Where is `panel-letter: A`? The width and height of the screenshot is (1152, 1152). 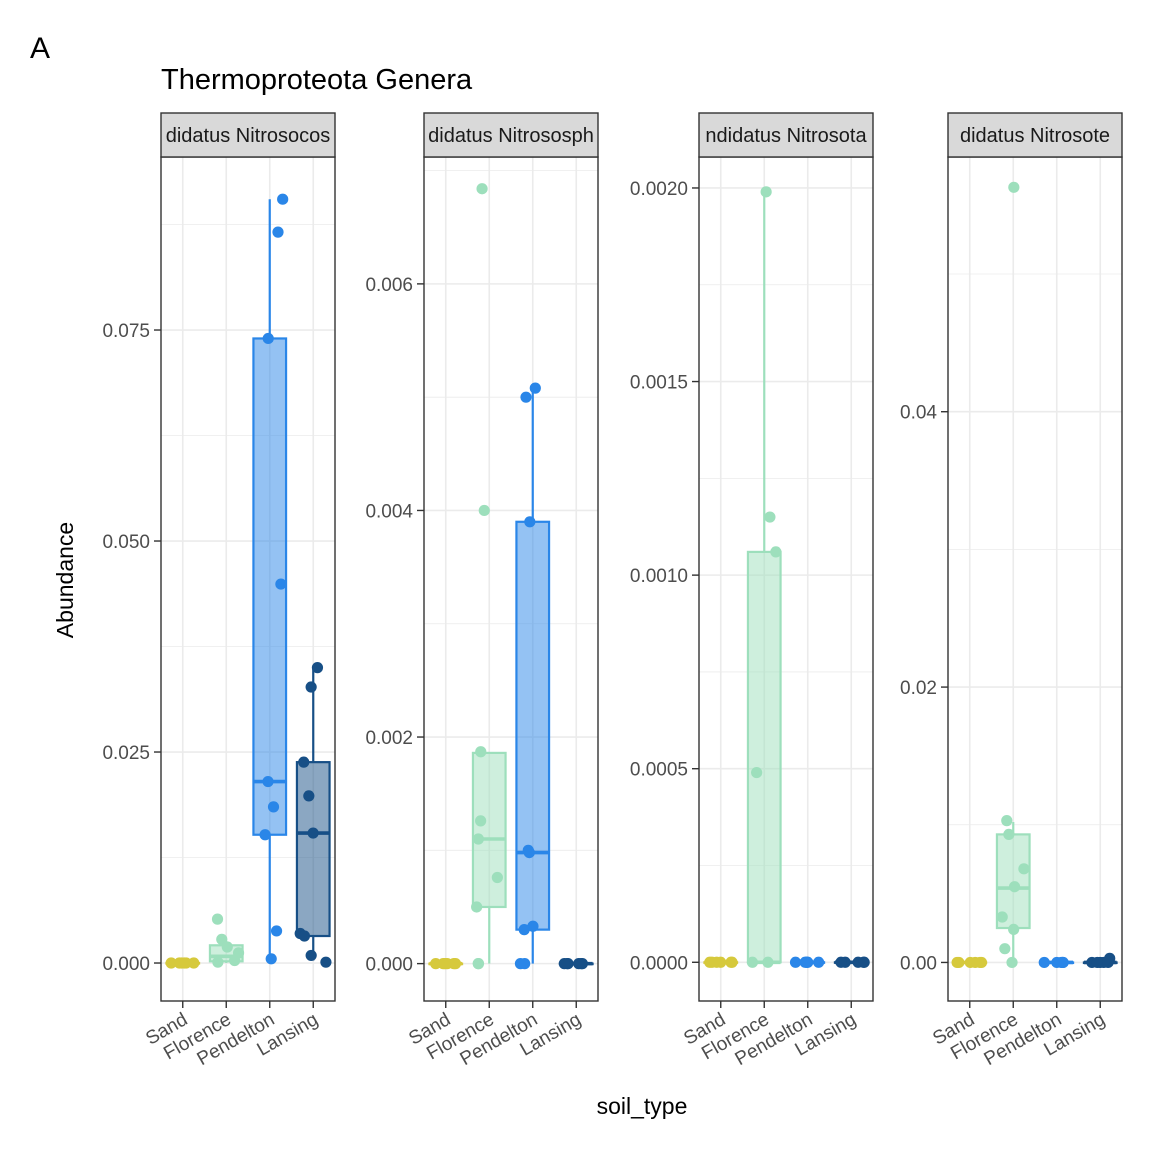 panel-letter: A is located at coordinates (40, 48).